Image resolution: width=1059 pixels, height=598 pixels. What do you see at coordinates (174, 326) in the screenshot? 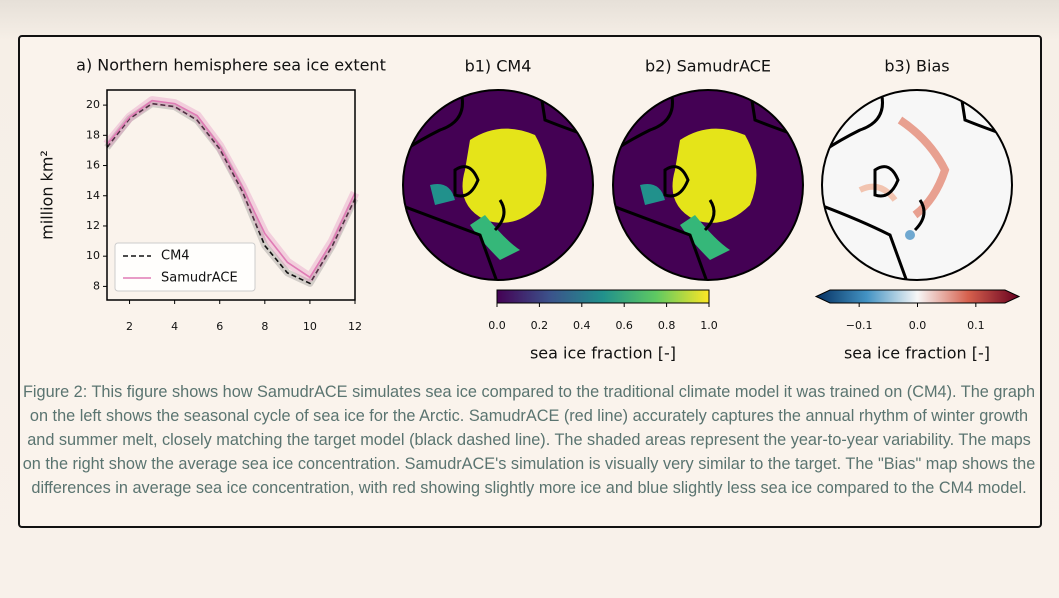
I see `x-tick-label: 4` at bounding box center [174, 326].